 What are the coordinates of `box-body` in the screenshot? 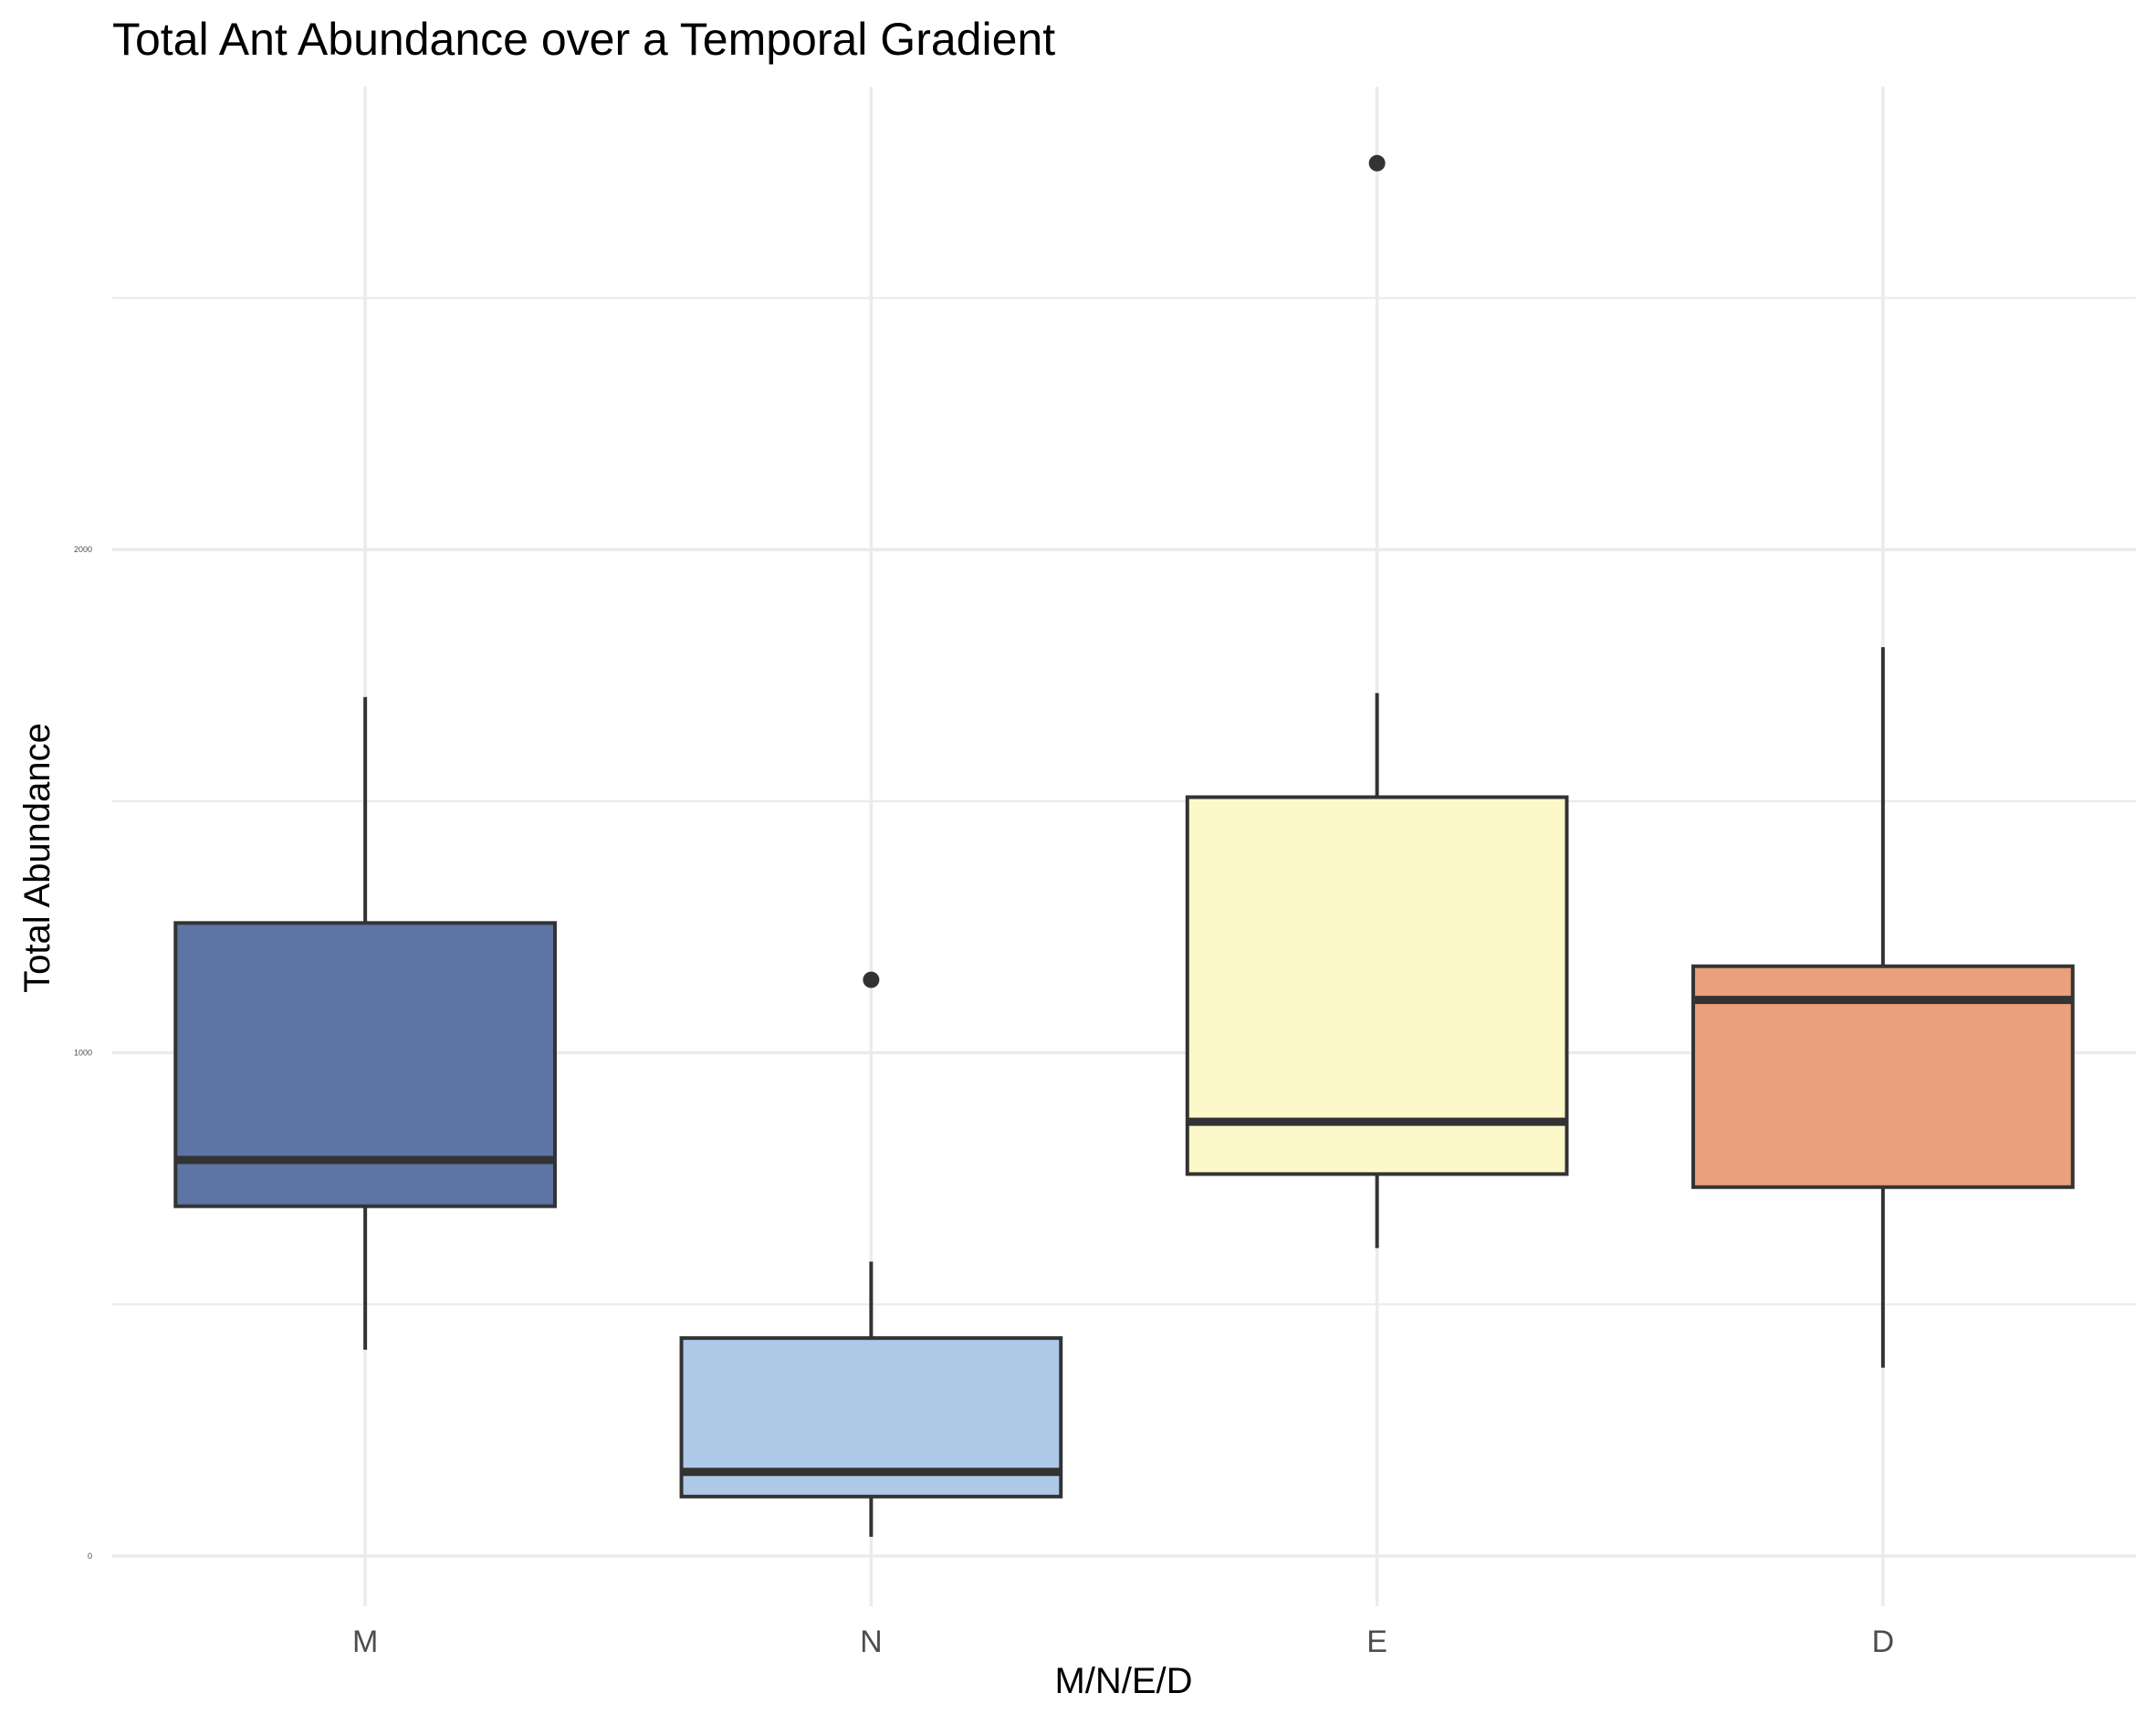 It's located at (1377, 985).